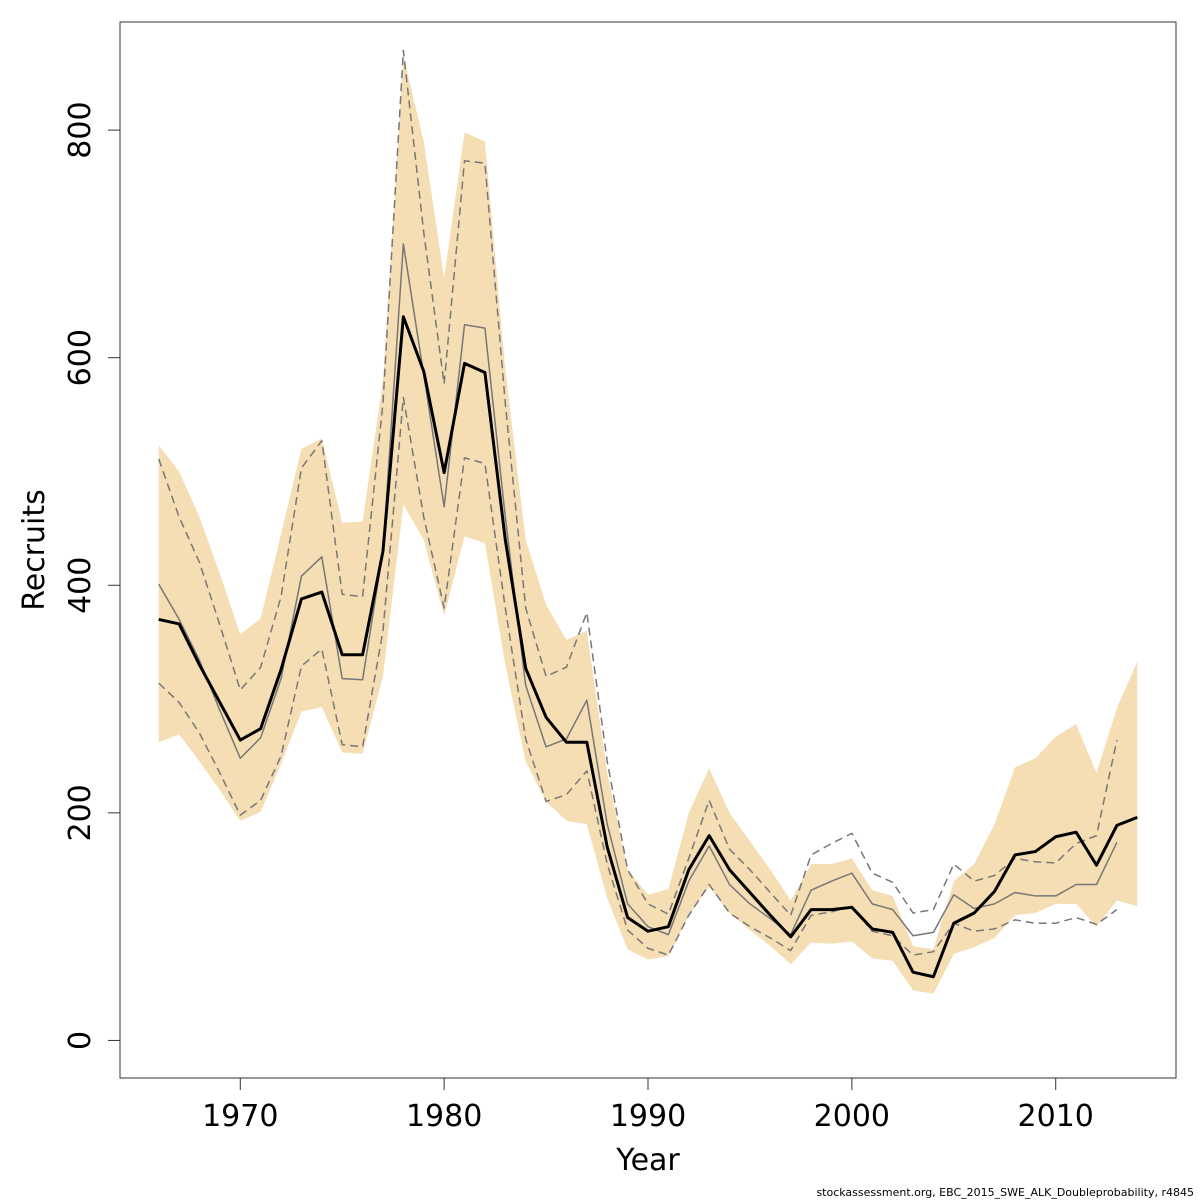 This screenshot has height=1200, width=1200. Describe the element at coordinates (647, 1160) in the screenshot. I see `x-axis-label: Year` at that location.